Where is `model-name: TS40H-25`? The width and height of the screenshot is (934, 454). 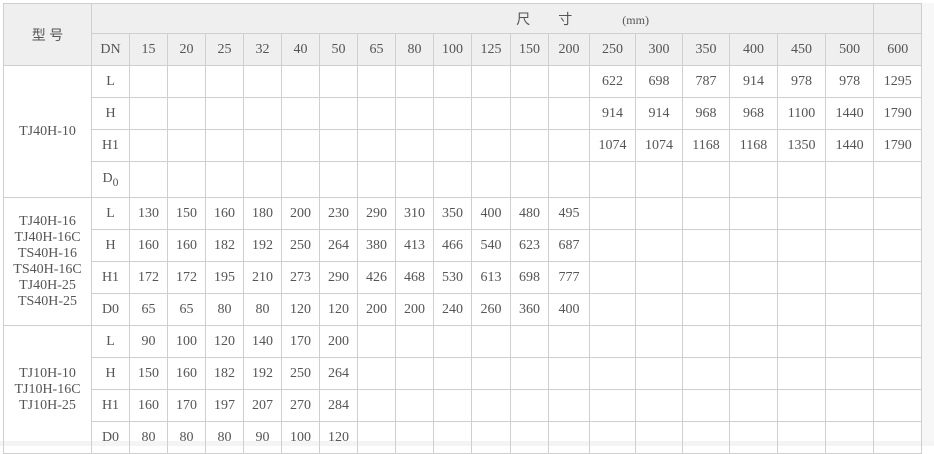 model-name: TS40H-25 is located at coordinates (47, 301).